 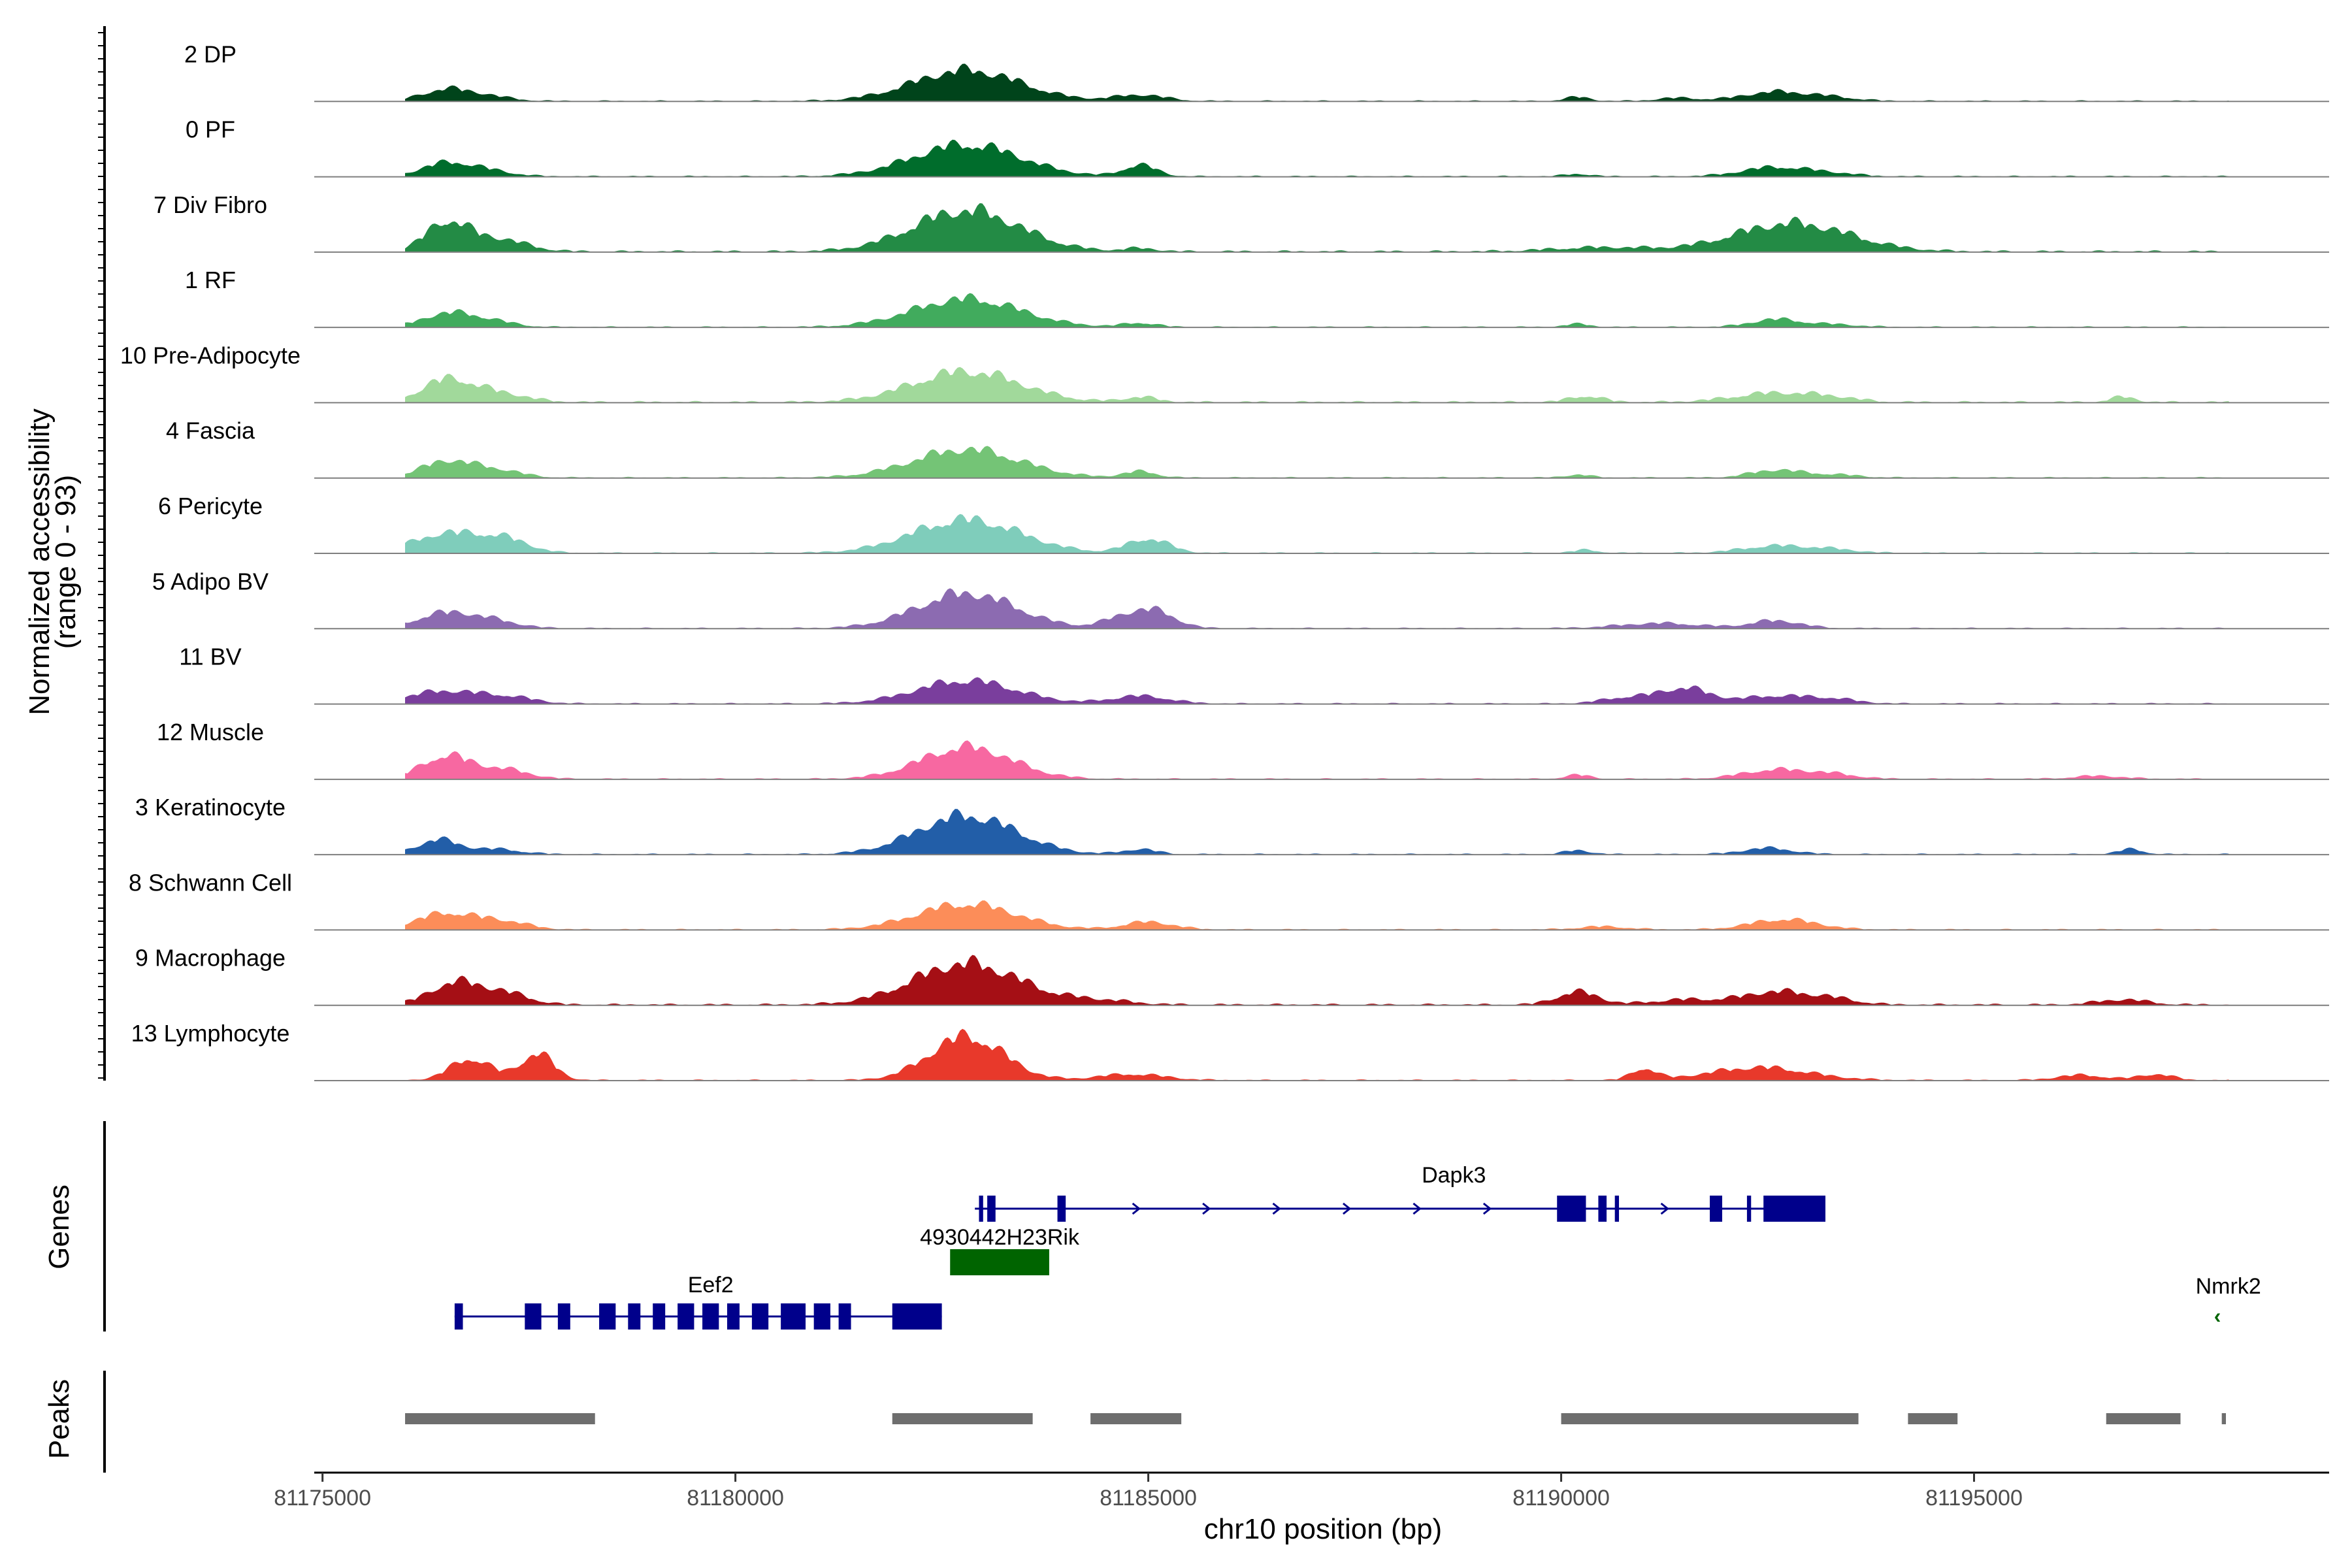 I want to click on track-6-pericyte: 6 Pericyte, so click(x=1243, y=523).